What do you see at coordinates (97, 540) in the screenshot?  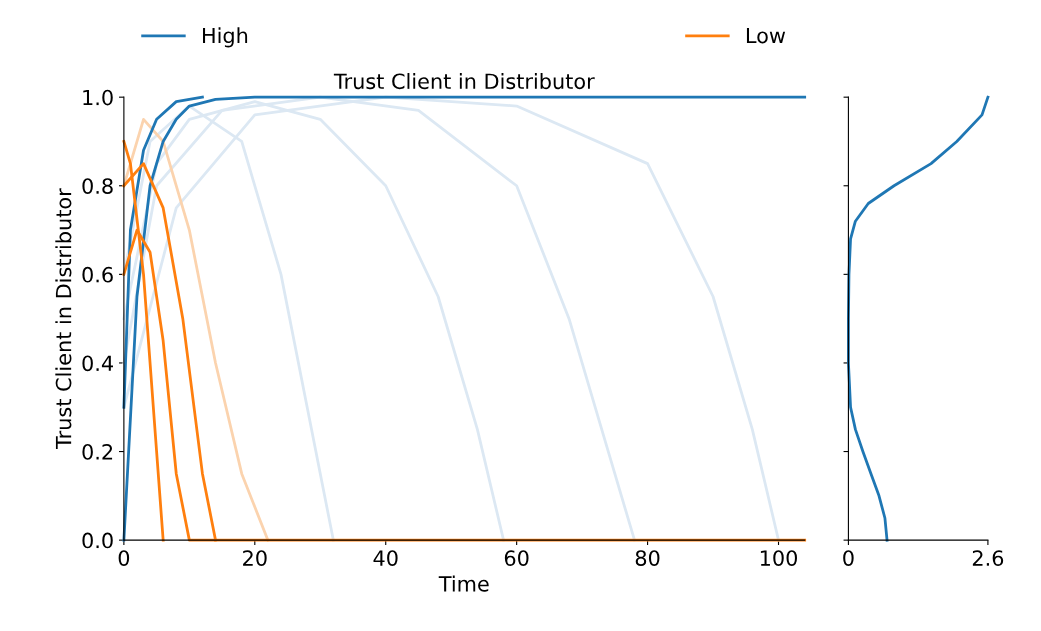 I see `y-tick-label: 0.0` at bounding box center [97, 540].